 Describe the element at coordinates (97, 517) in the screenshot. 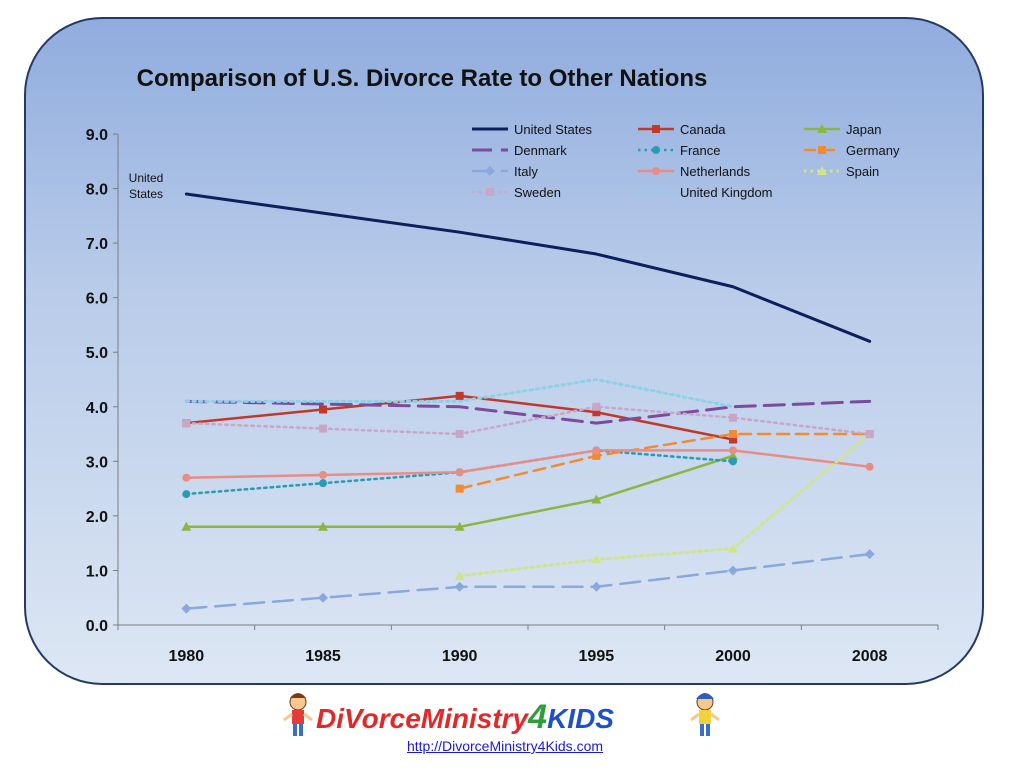

I see `y-tick-label: 2.0` at that location.